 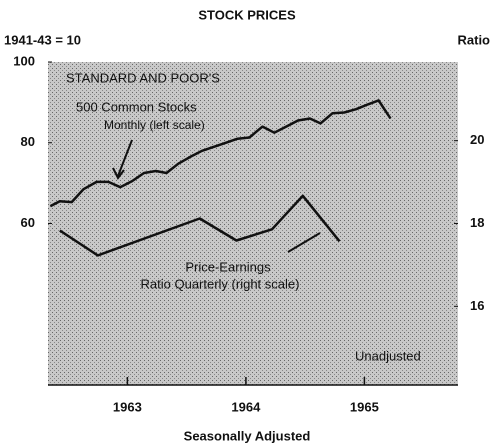 I want to click on y-tick-label: 100, so click(x=24, y=60).